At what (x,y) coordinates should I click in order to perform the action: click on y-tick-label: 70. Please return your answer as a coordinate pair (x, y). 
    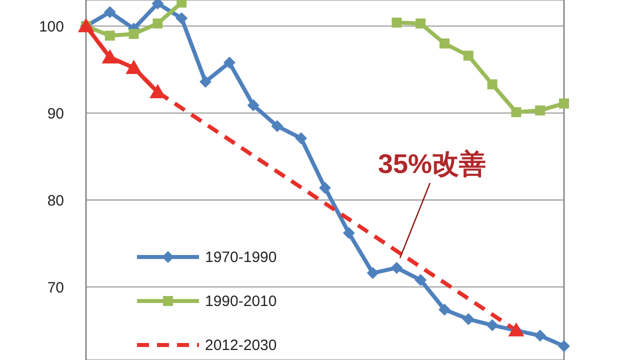
    Looking at the image, I should click on (55, 287).